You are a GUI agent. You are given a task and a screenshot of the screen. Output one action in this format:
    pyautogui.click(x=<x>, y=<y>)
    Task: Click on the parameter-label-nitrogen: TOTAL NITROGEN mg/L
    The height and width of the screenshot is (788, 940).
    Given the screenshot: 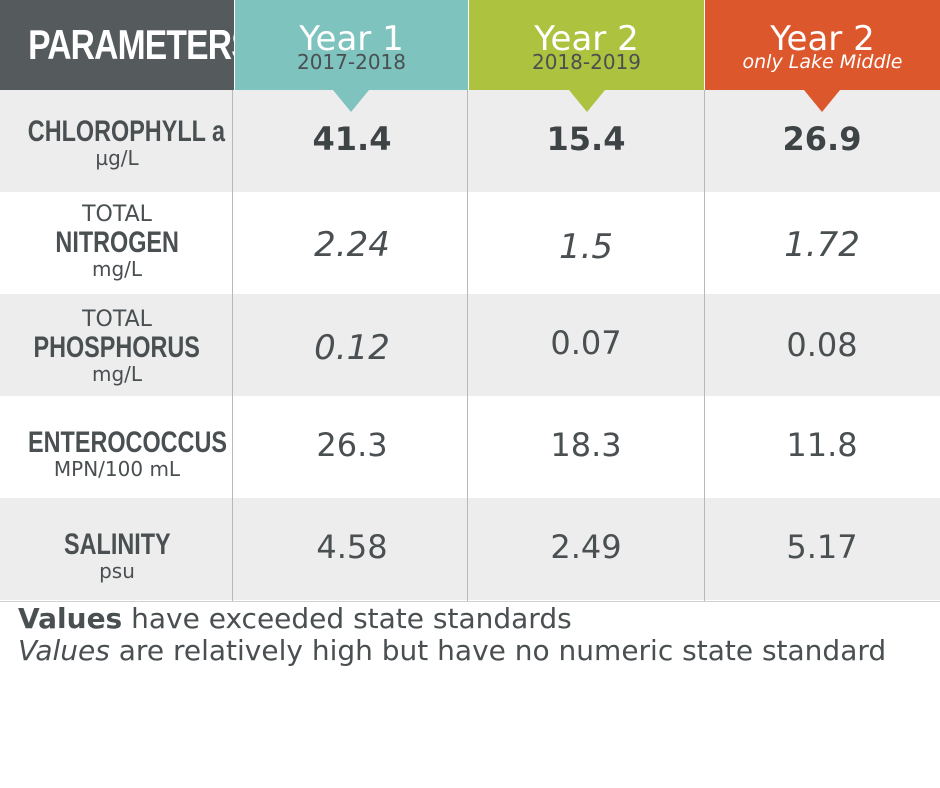 What is the action you would take?
    pyautogui.click(x=117, y=241)
    